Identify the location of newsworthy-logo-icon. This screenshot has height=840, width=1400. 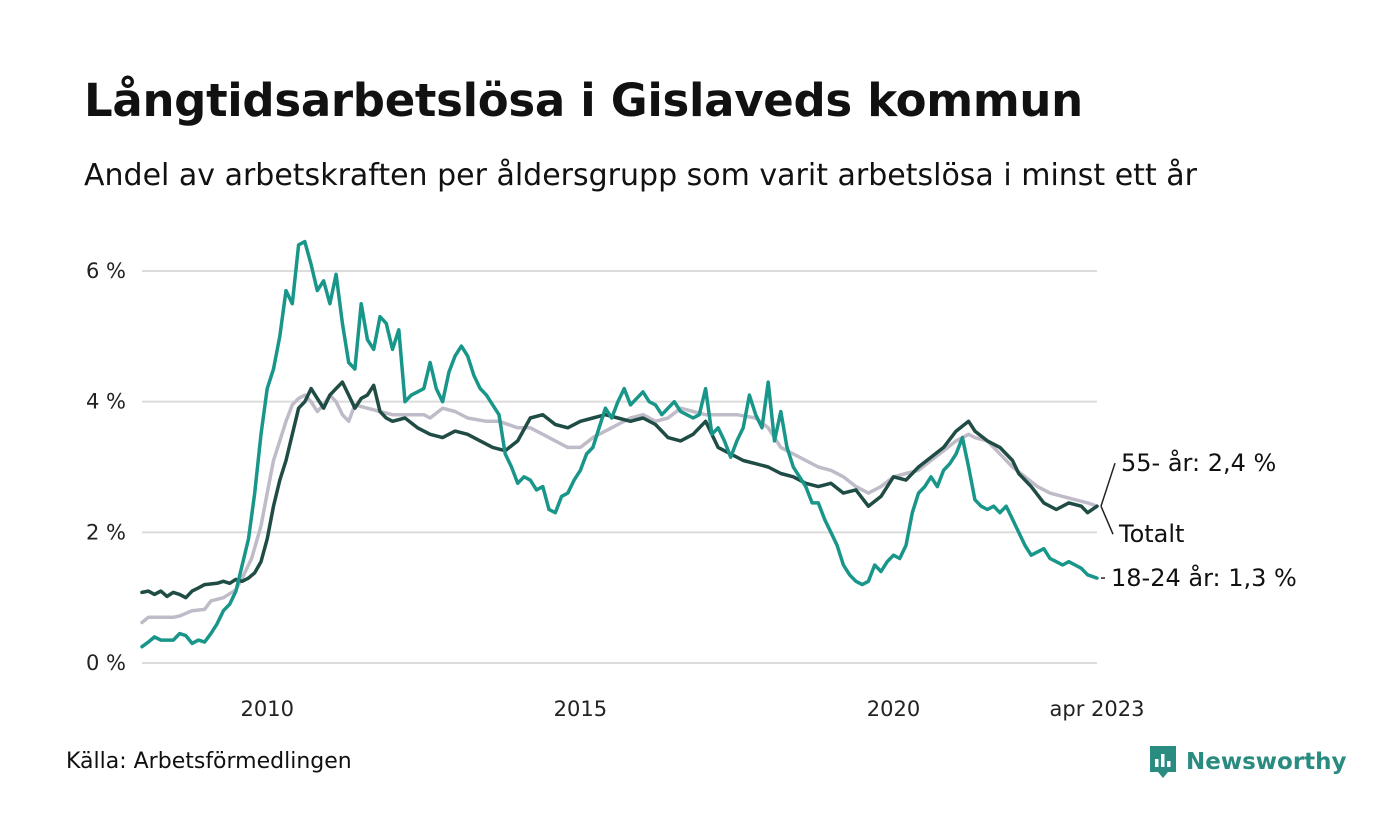
(1163, 762).